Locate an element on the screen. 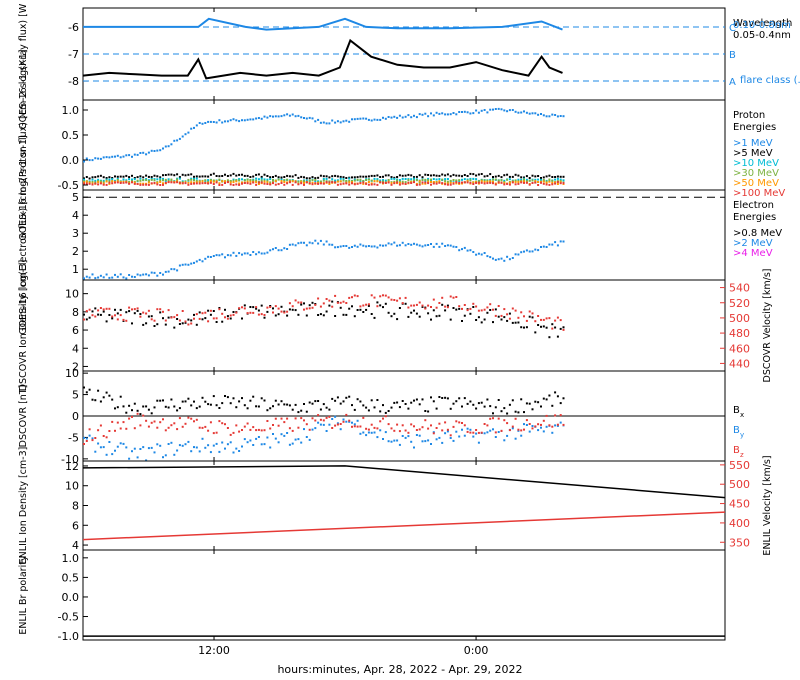  ytick-label: 0.0 is located at coordinates (71, 160).